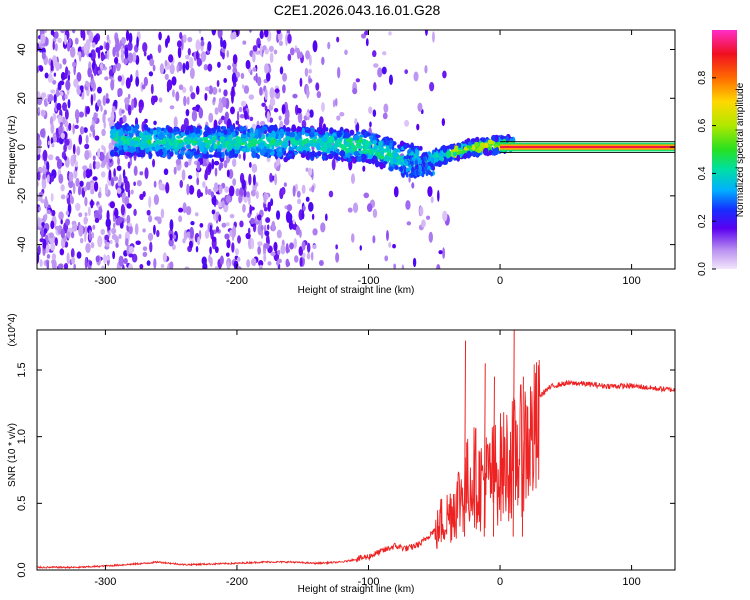 This screenshot has width=750, height=600. What do you see at coordinates (493, 456) in the screenshot?
I see `snr-spike` at bounding box center [493, 456].